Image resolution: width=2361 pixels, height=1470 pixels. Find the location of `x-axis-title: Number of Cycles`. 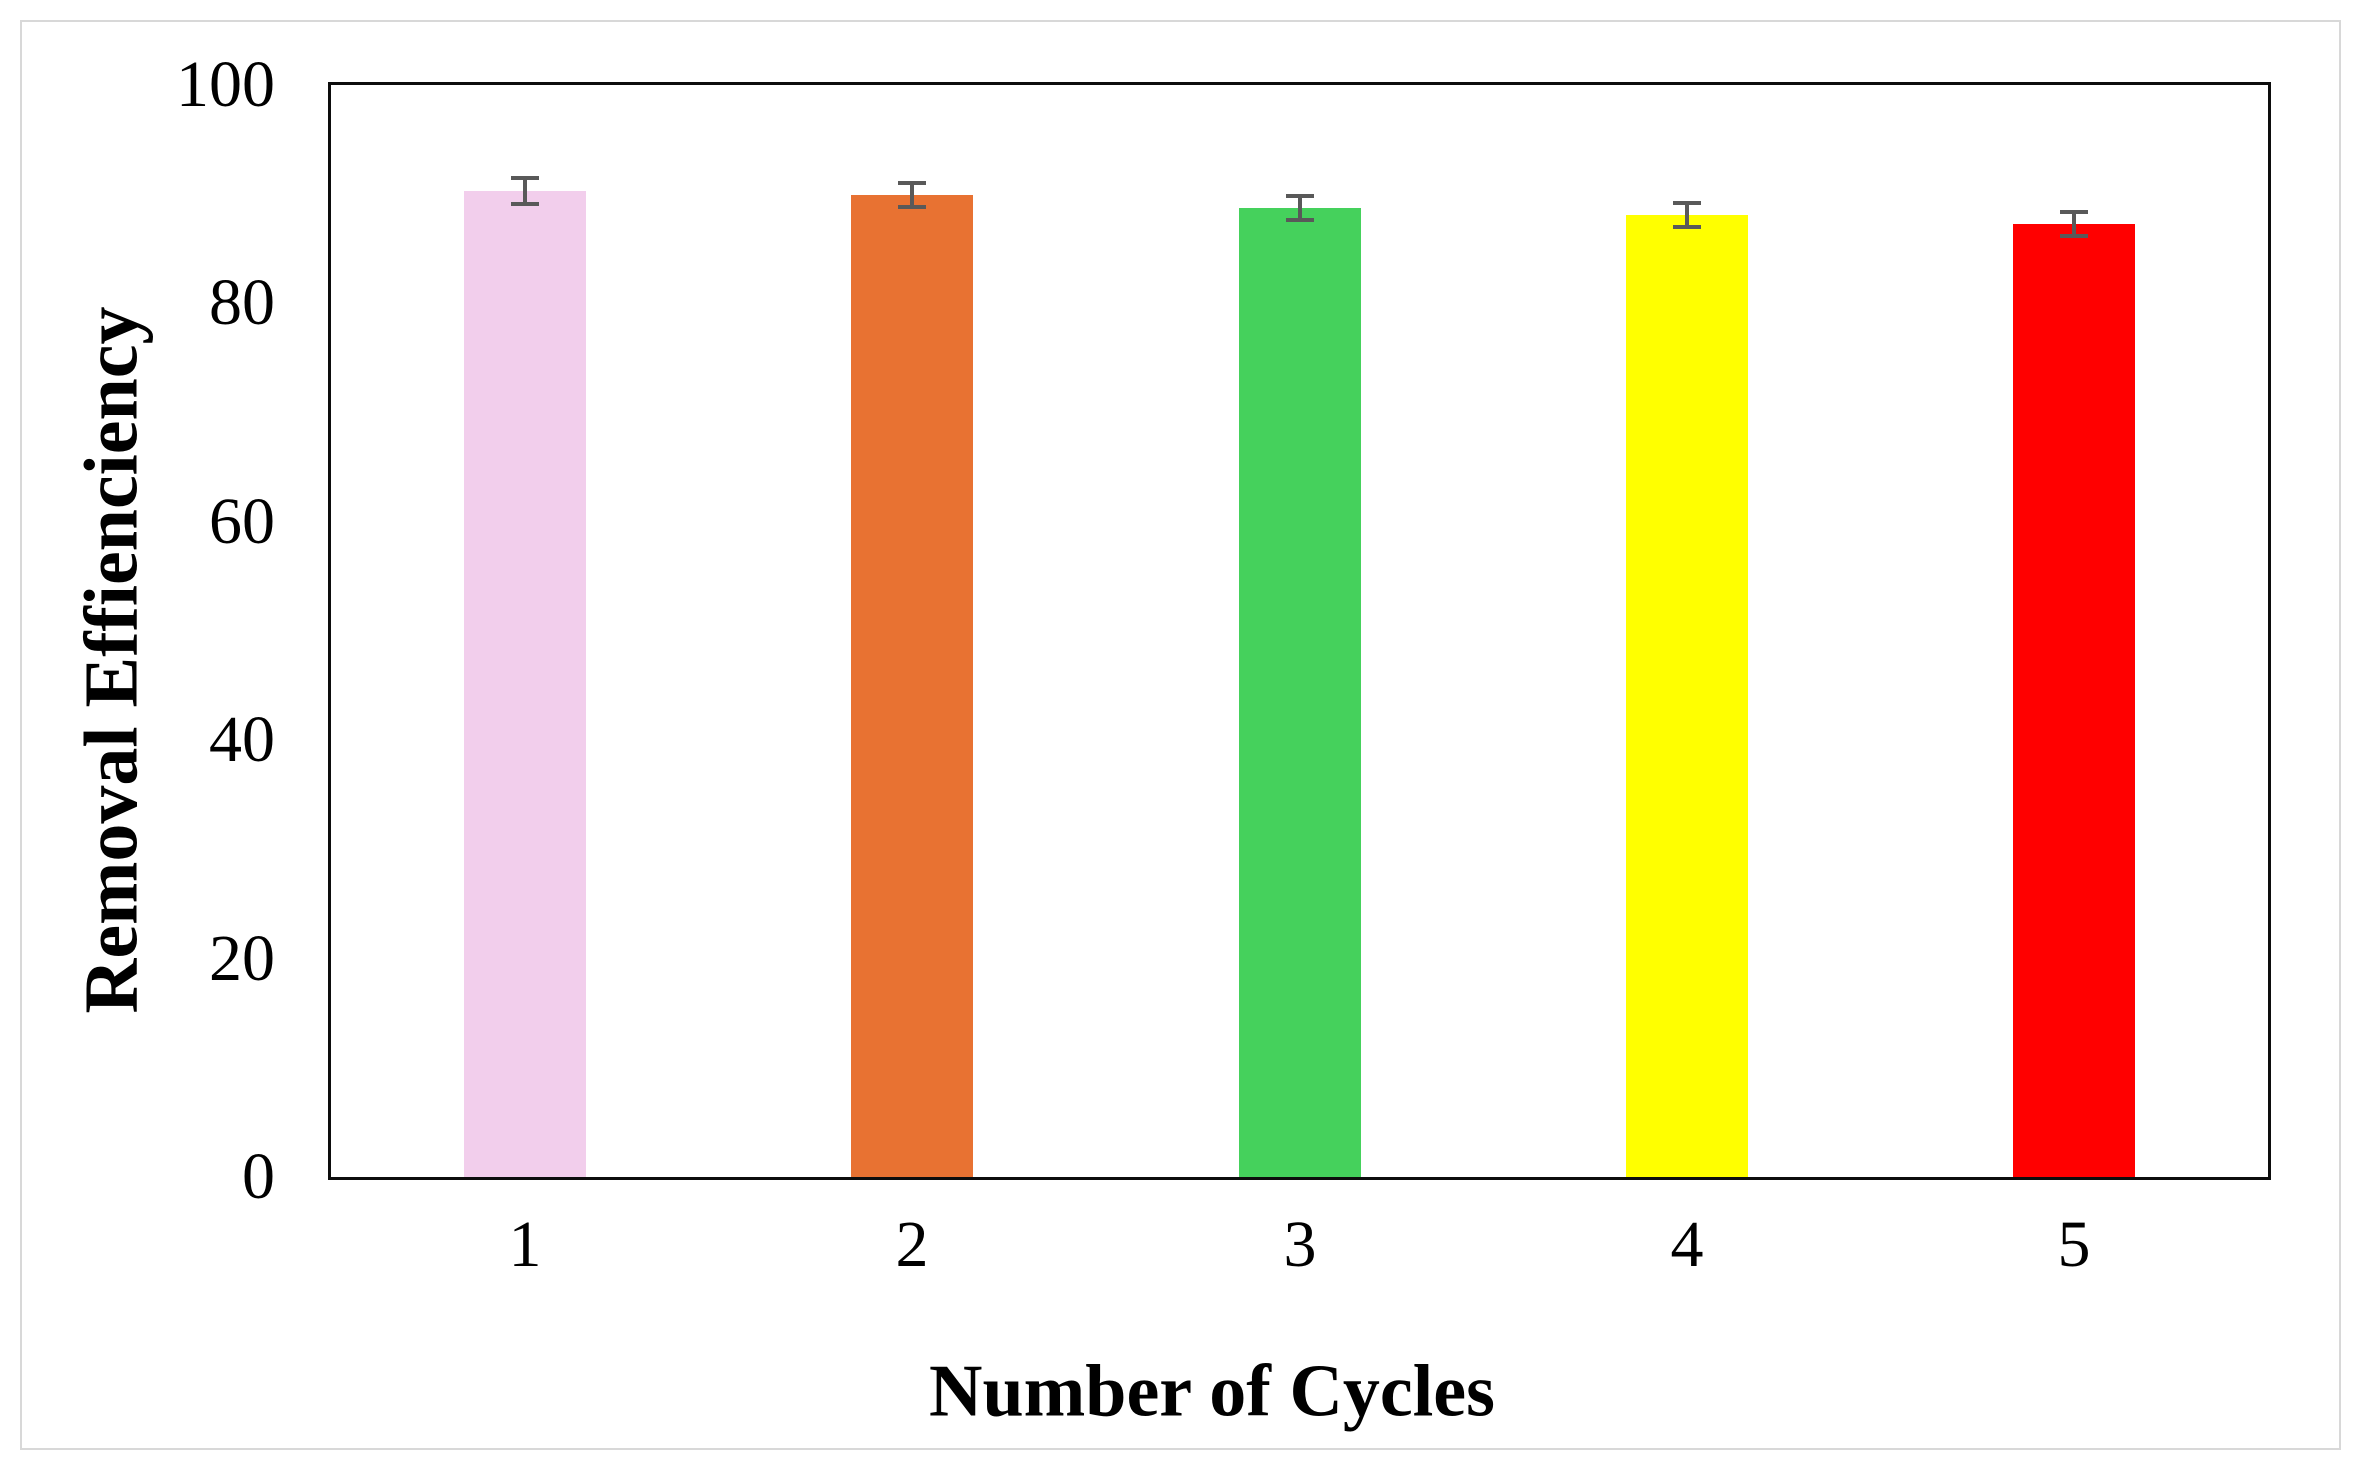

x-axis-title: Number of Cycles is located at coordinates (1212, 1391).